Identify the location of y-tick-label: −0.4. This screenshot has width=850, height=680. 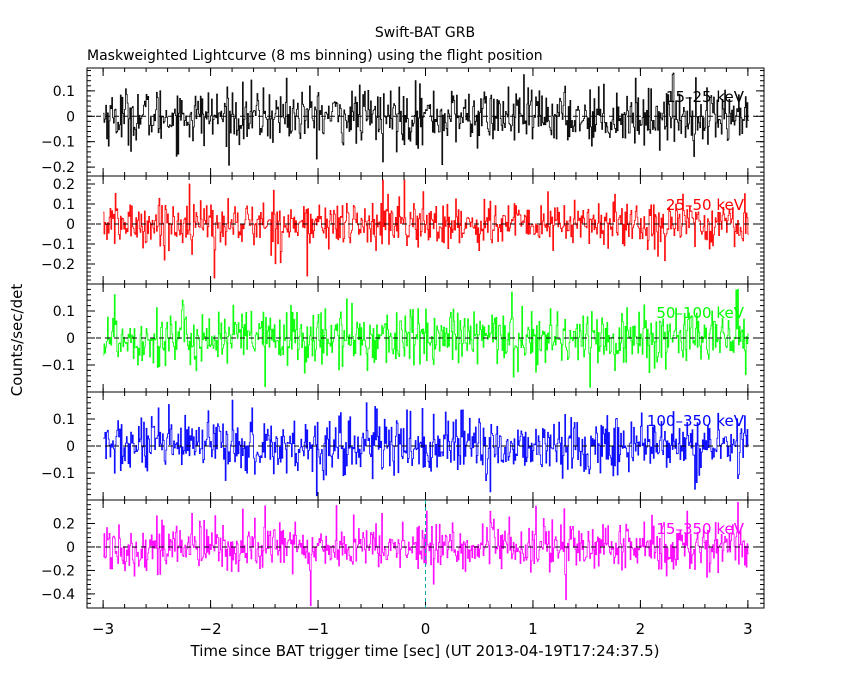
(58, 595).